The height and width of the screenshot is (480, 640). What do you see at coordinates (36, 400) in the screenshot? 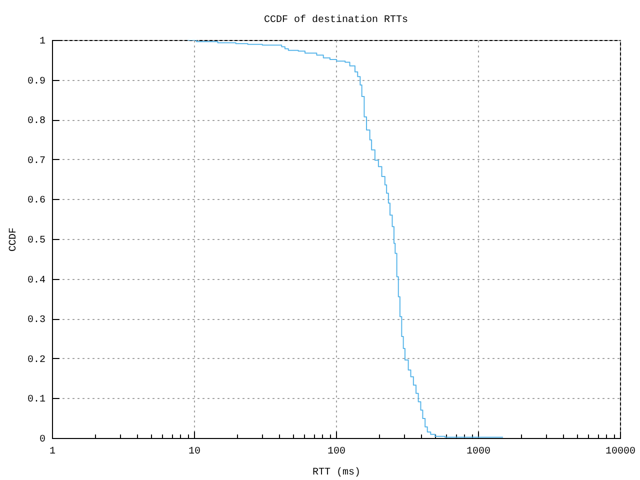
I see `y-tick-label: 0.1` at bounding box center [36, 400].